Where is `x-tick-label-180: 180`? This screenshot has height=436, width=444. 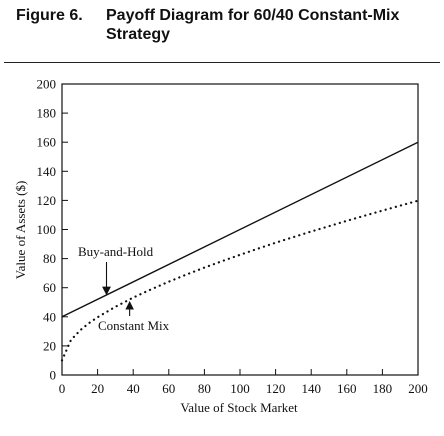 x-tick-label-180: 180 is located at coordinates (383, 388).